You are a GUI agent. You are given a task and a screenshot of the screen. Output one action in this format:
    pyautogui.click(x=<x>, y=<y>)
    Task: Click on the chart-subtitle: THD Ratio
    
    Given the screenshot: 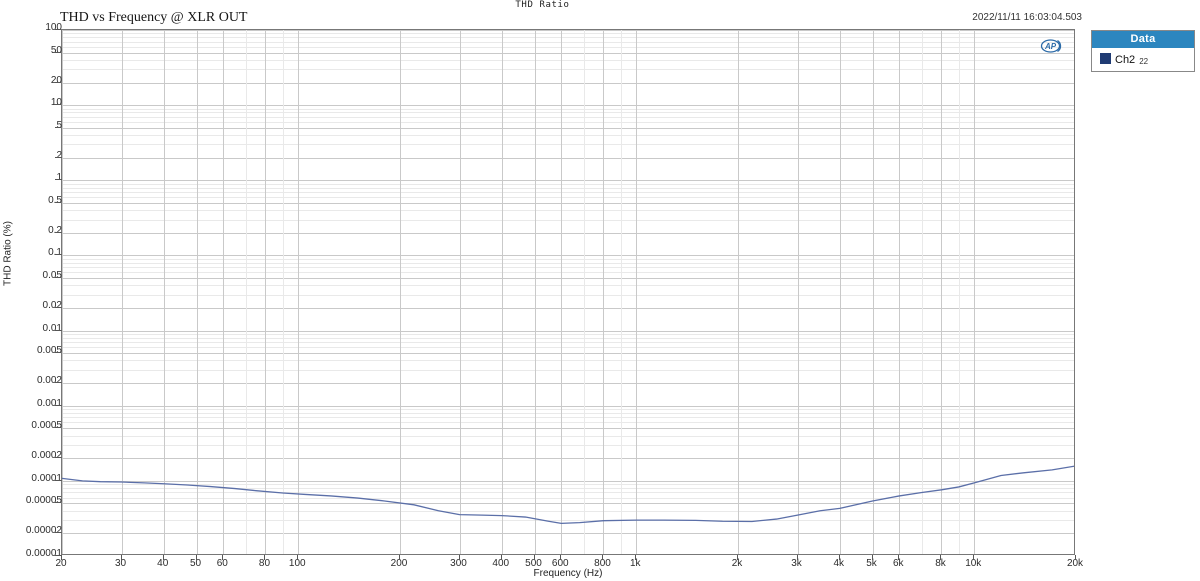 What is the action you would take?
    pyautogui.click(x=542, y=5)
    